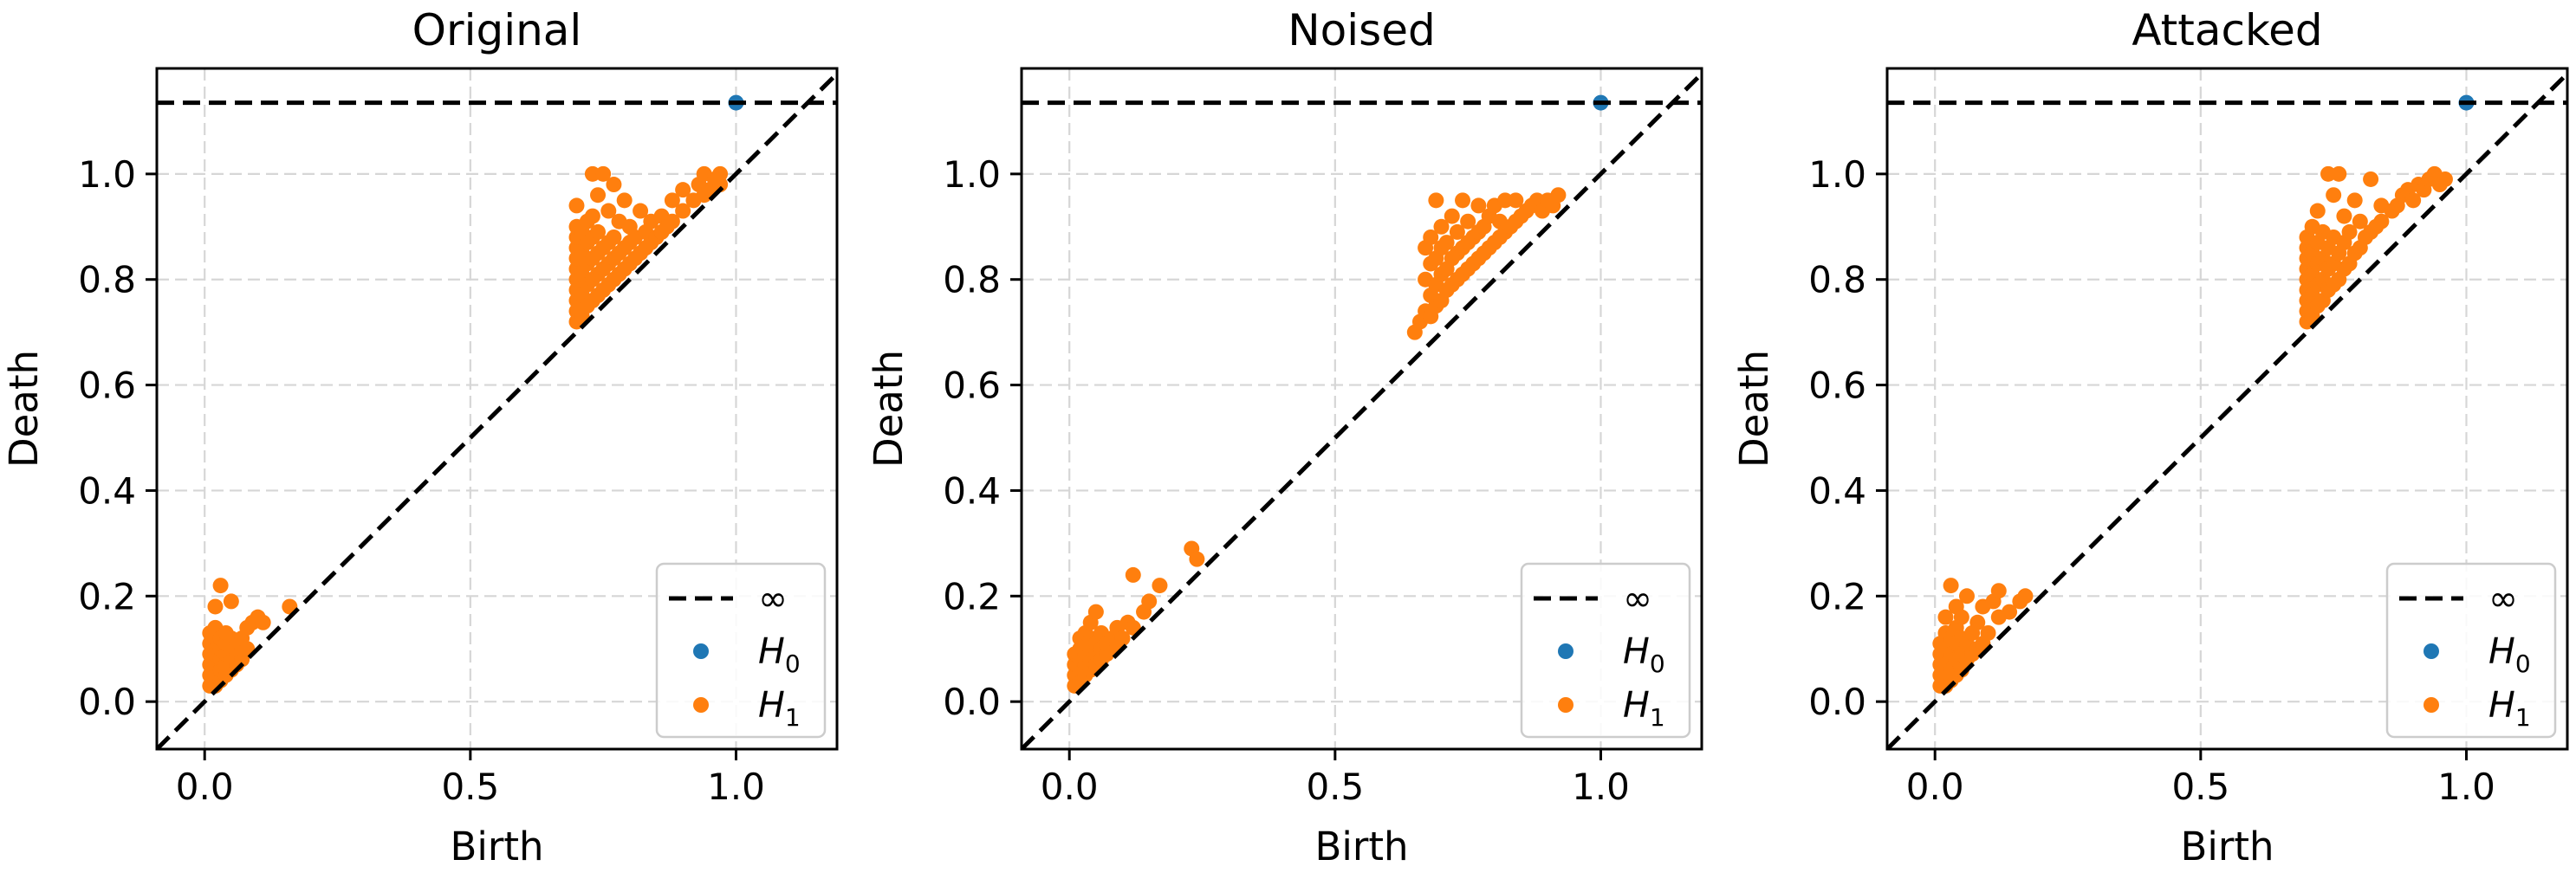 The height and width of the screenshot is (879, 2576). Describe the element at coordinates (972, 386) in the screenshot. I see `y-tick-label: 0.6` at that location.